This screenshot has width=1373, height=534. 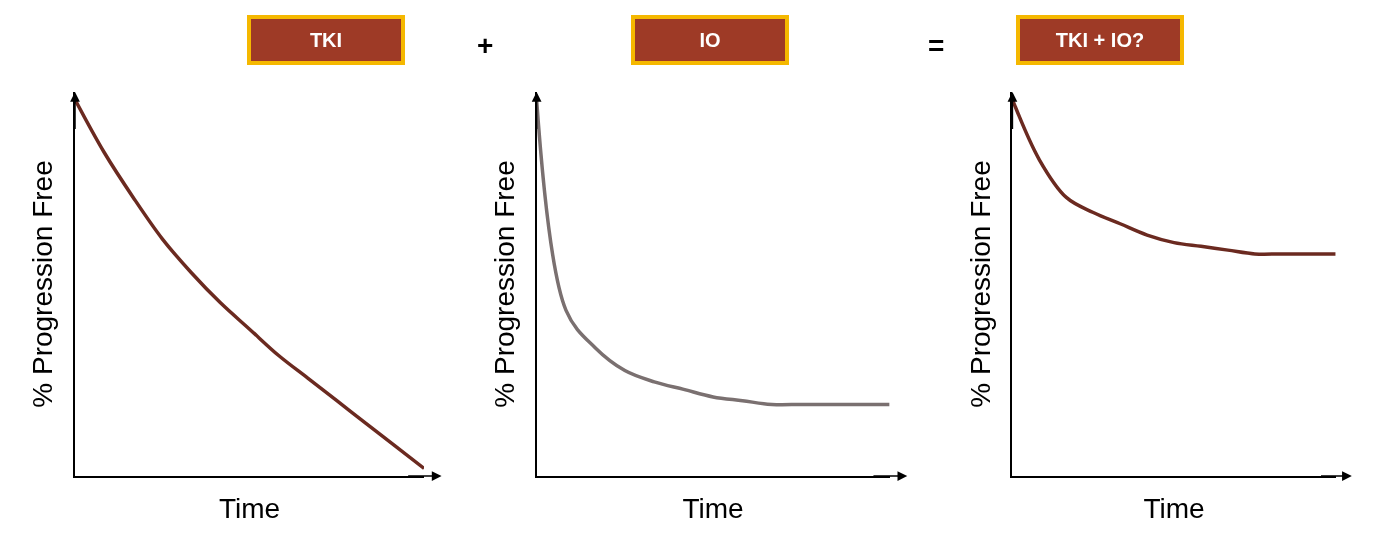 What do you see at coordinates (326, 40) in the screenshot?
I see `chart-title: TKI` at bounding box center [326, 40].